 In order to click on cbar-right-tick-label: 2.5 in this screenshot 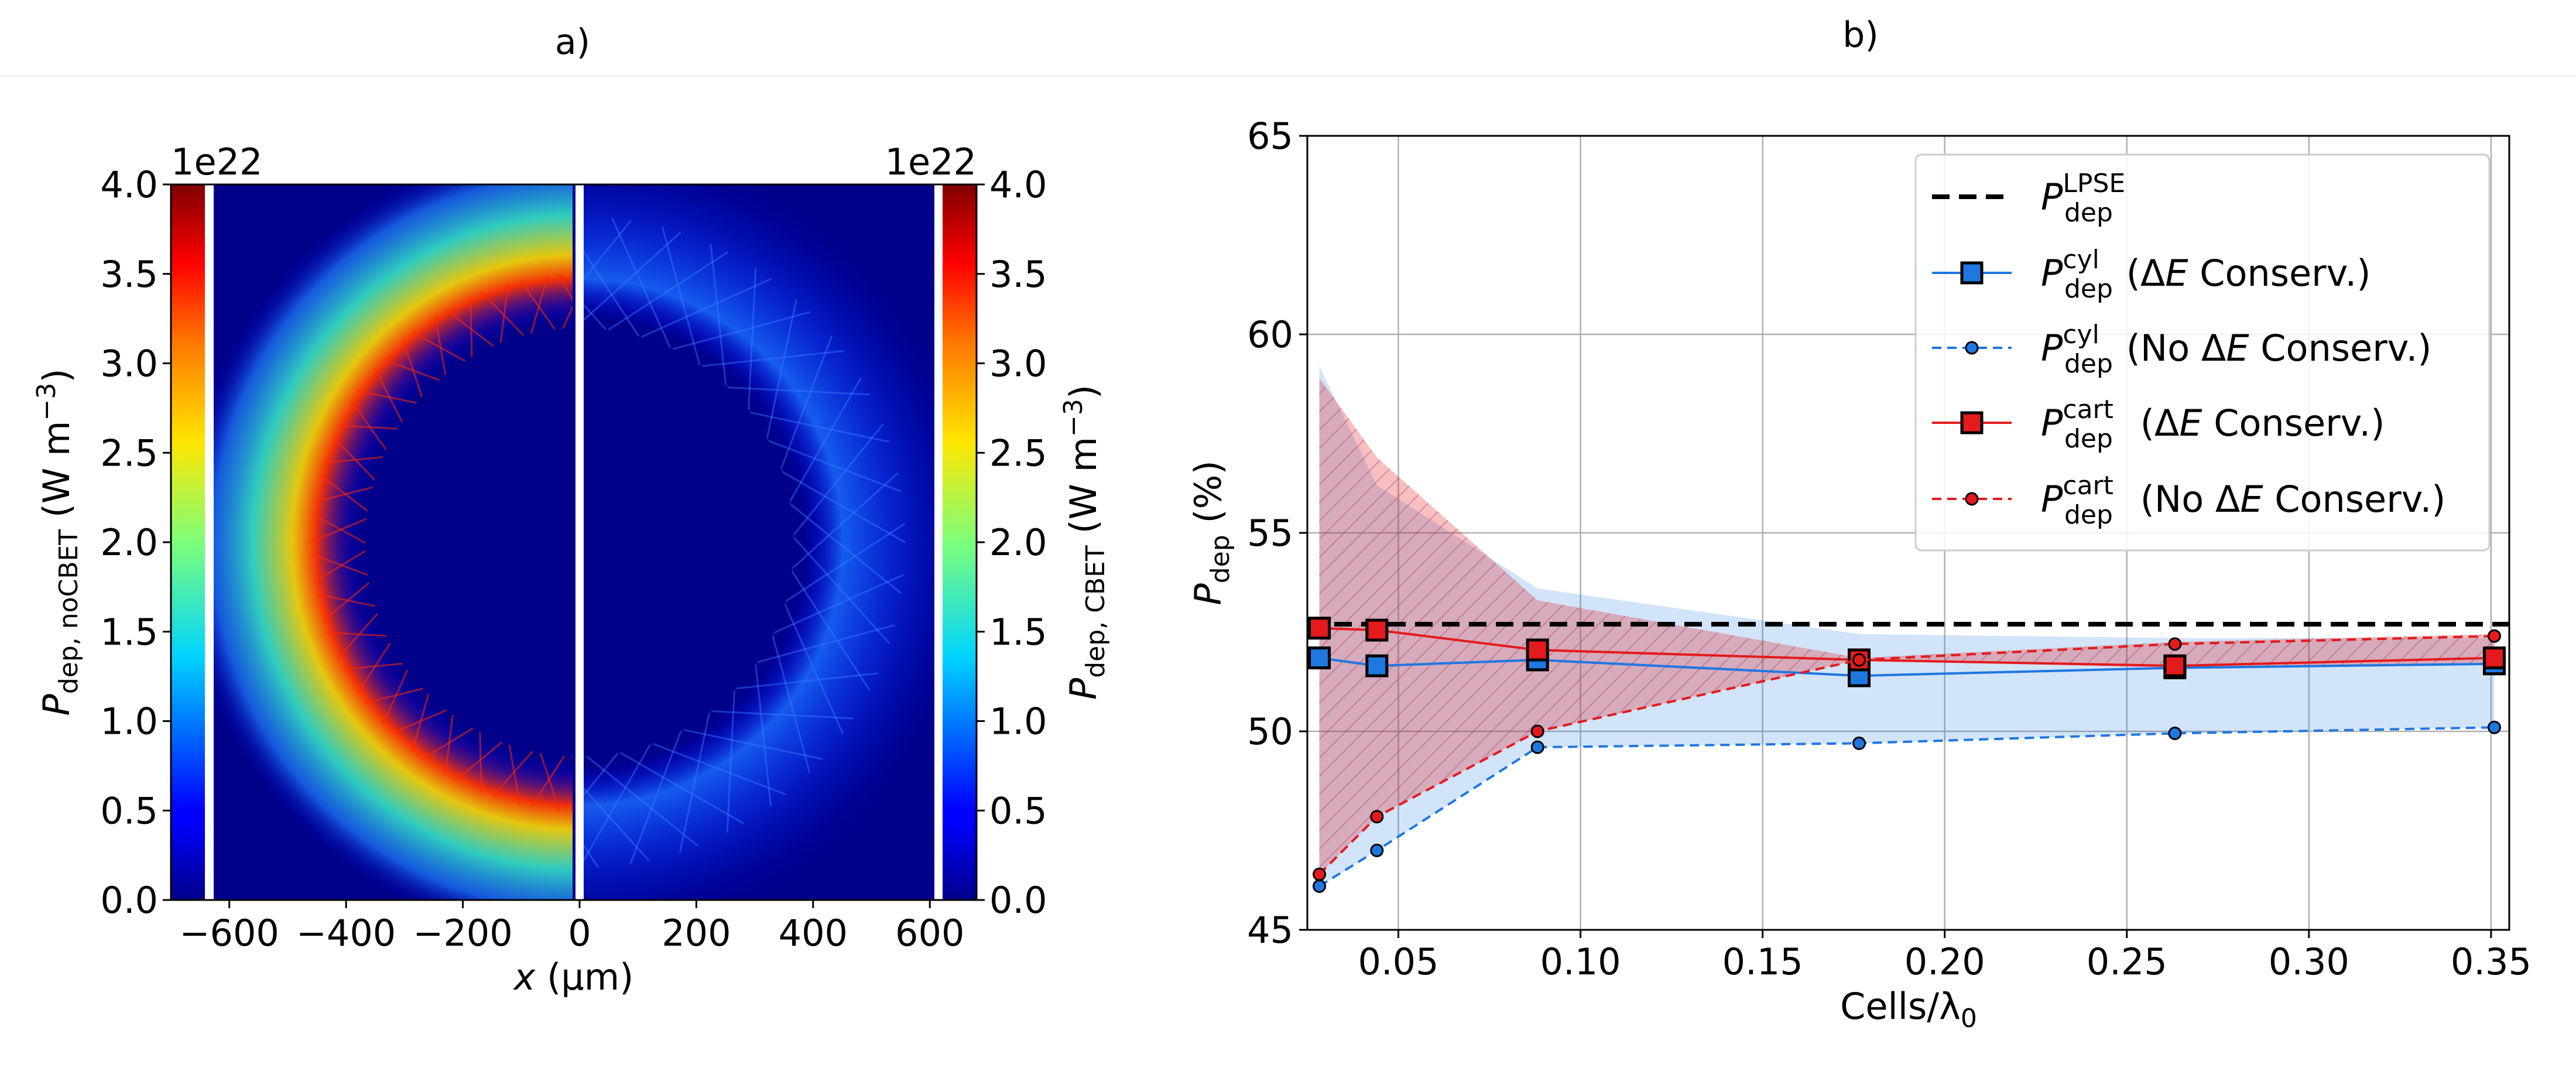, I will do `click(1018, 453)`.